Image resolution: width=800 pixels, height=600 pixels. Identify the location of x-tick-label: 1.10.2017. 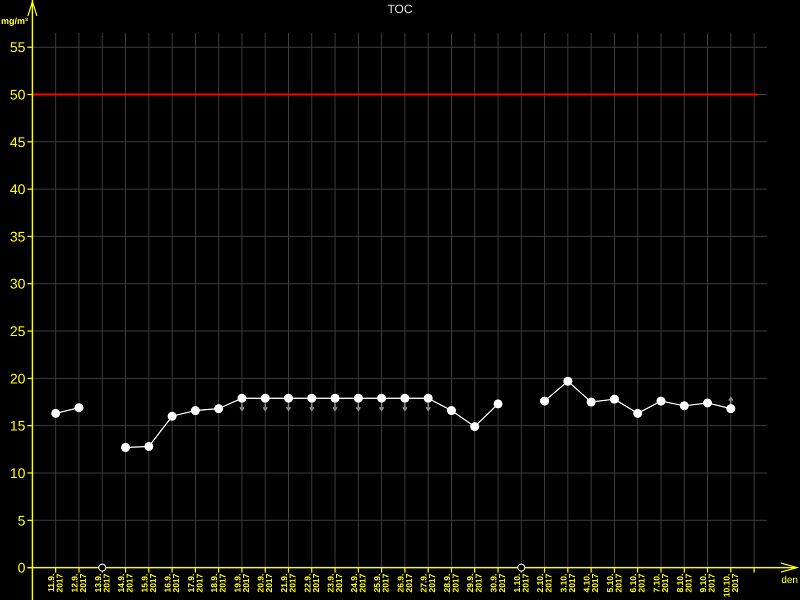
(521, 583).